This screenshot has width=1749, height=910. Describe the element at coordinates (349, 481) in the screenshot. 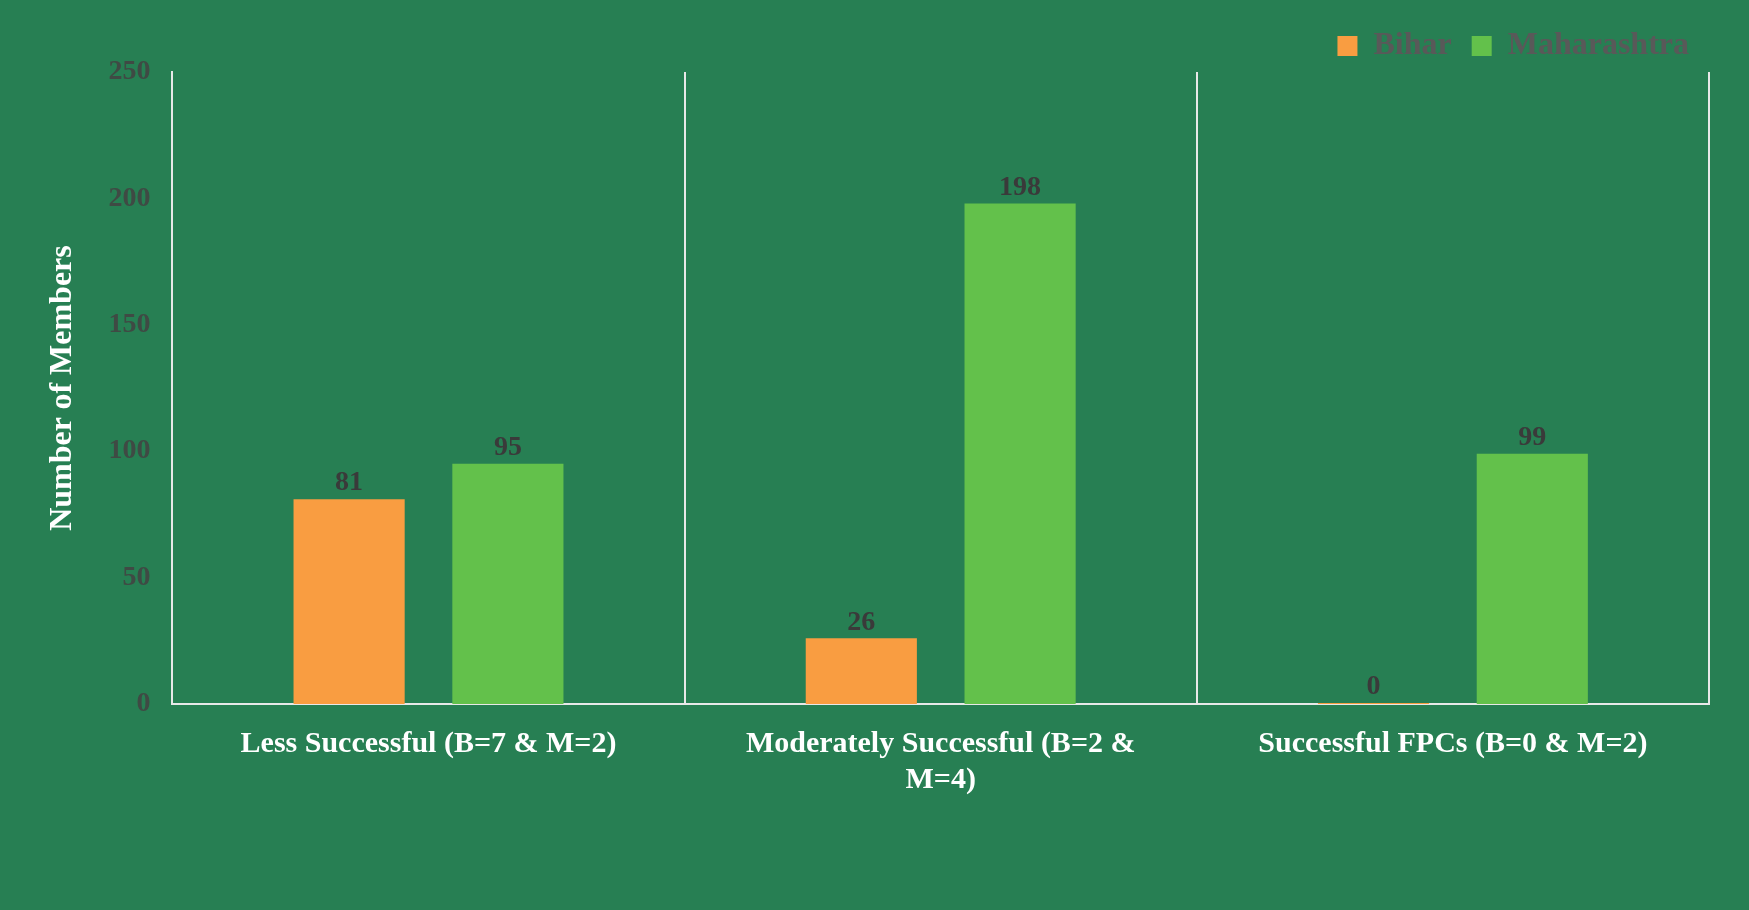

I see `data-label: 81` at that location.